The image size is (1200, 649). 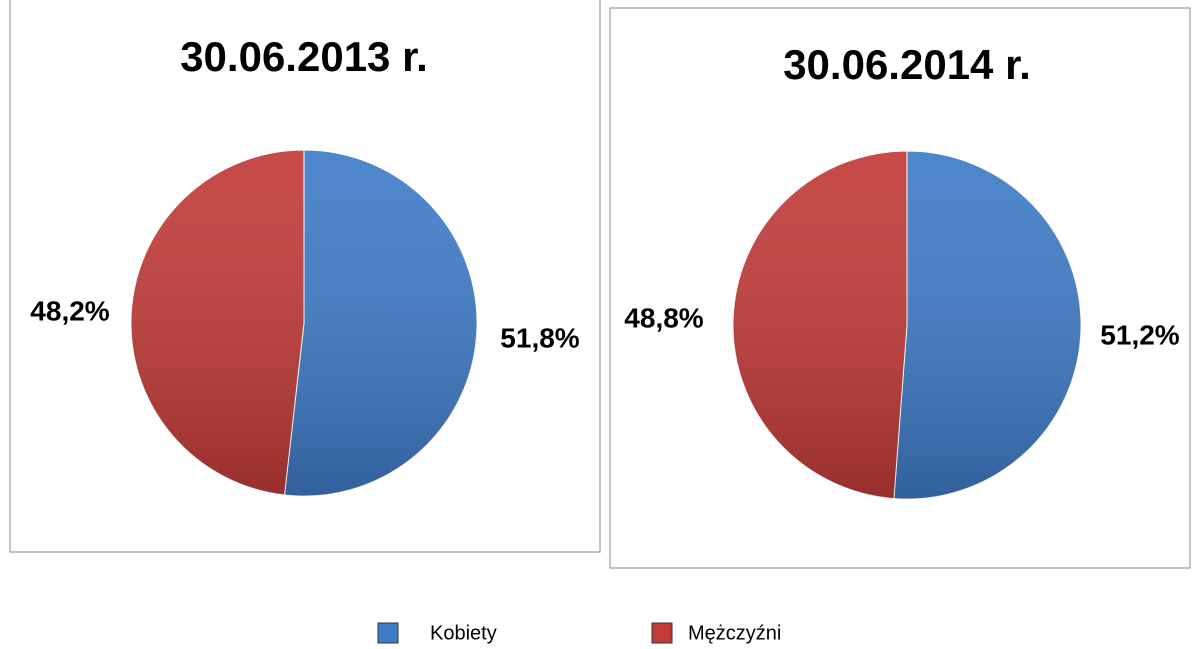 What do you see at coordinates (734, 633) in the screenshot?
I see `legend-label: Mężczyźni` at bounding box center [734, 633].